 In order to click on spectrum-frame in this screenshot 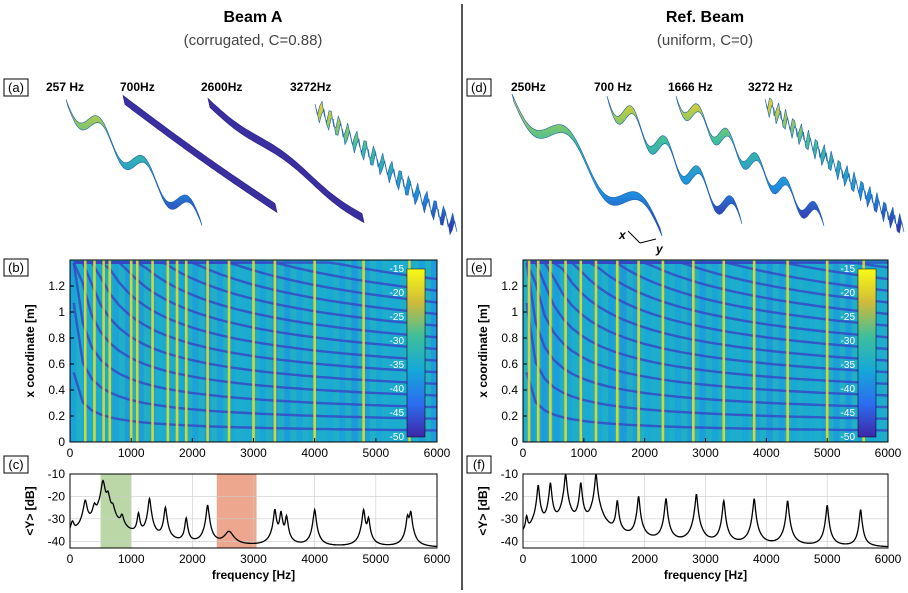, I will do `click(253, 511)`.